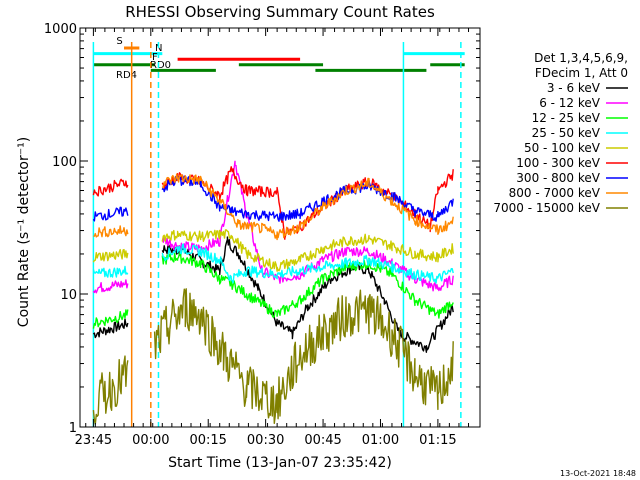 This screenshot has height=480, width=640. Describe the element at coordinates (546, 208) in the screenshot. I see `legend-entry-label: 7000 - 15000 keV` at that location.